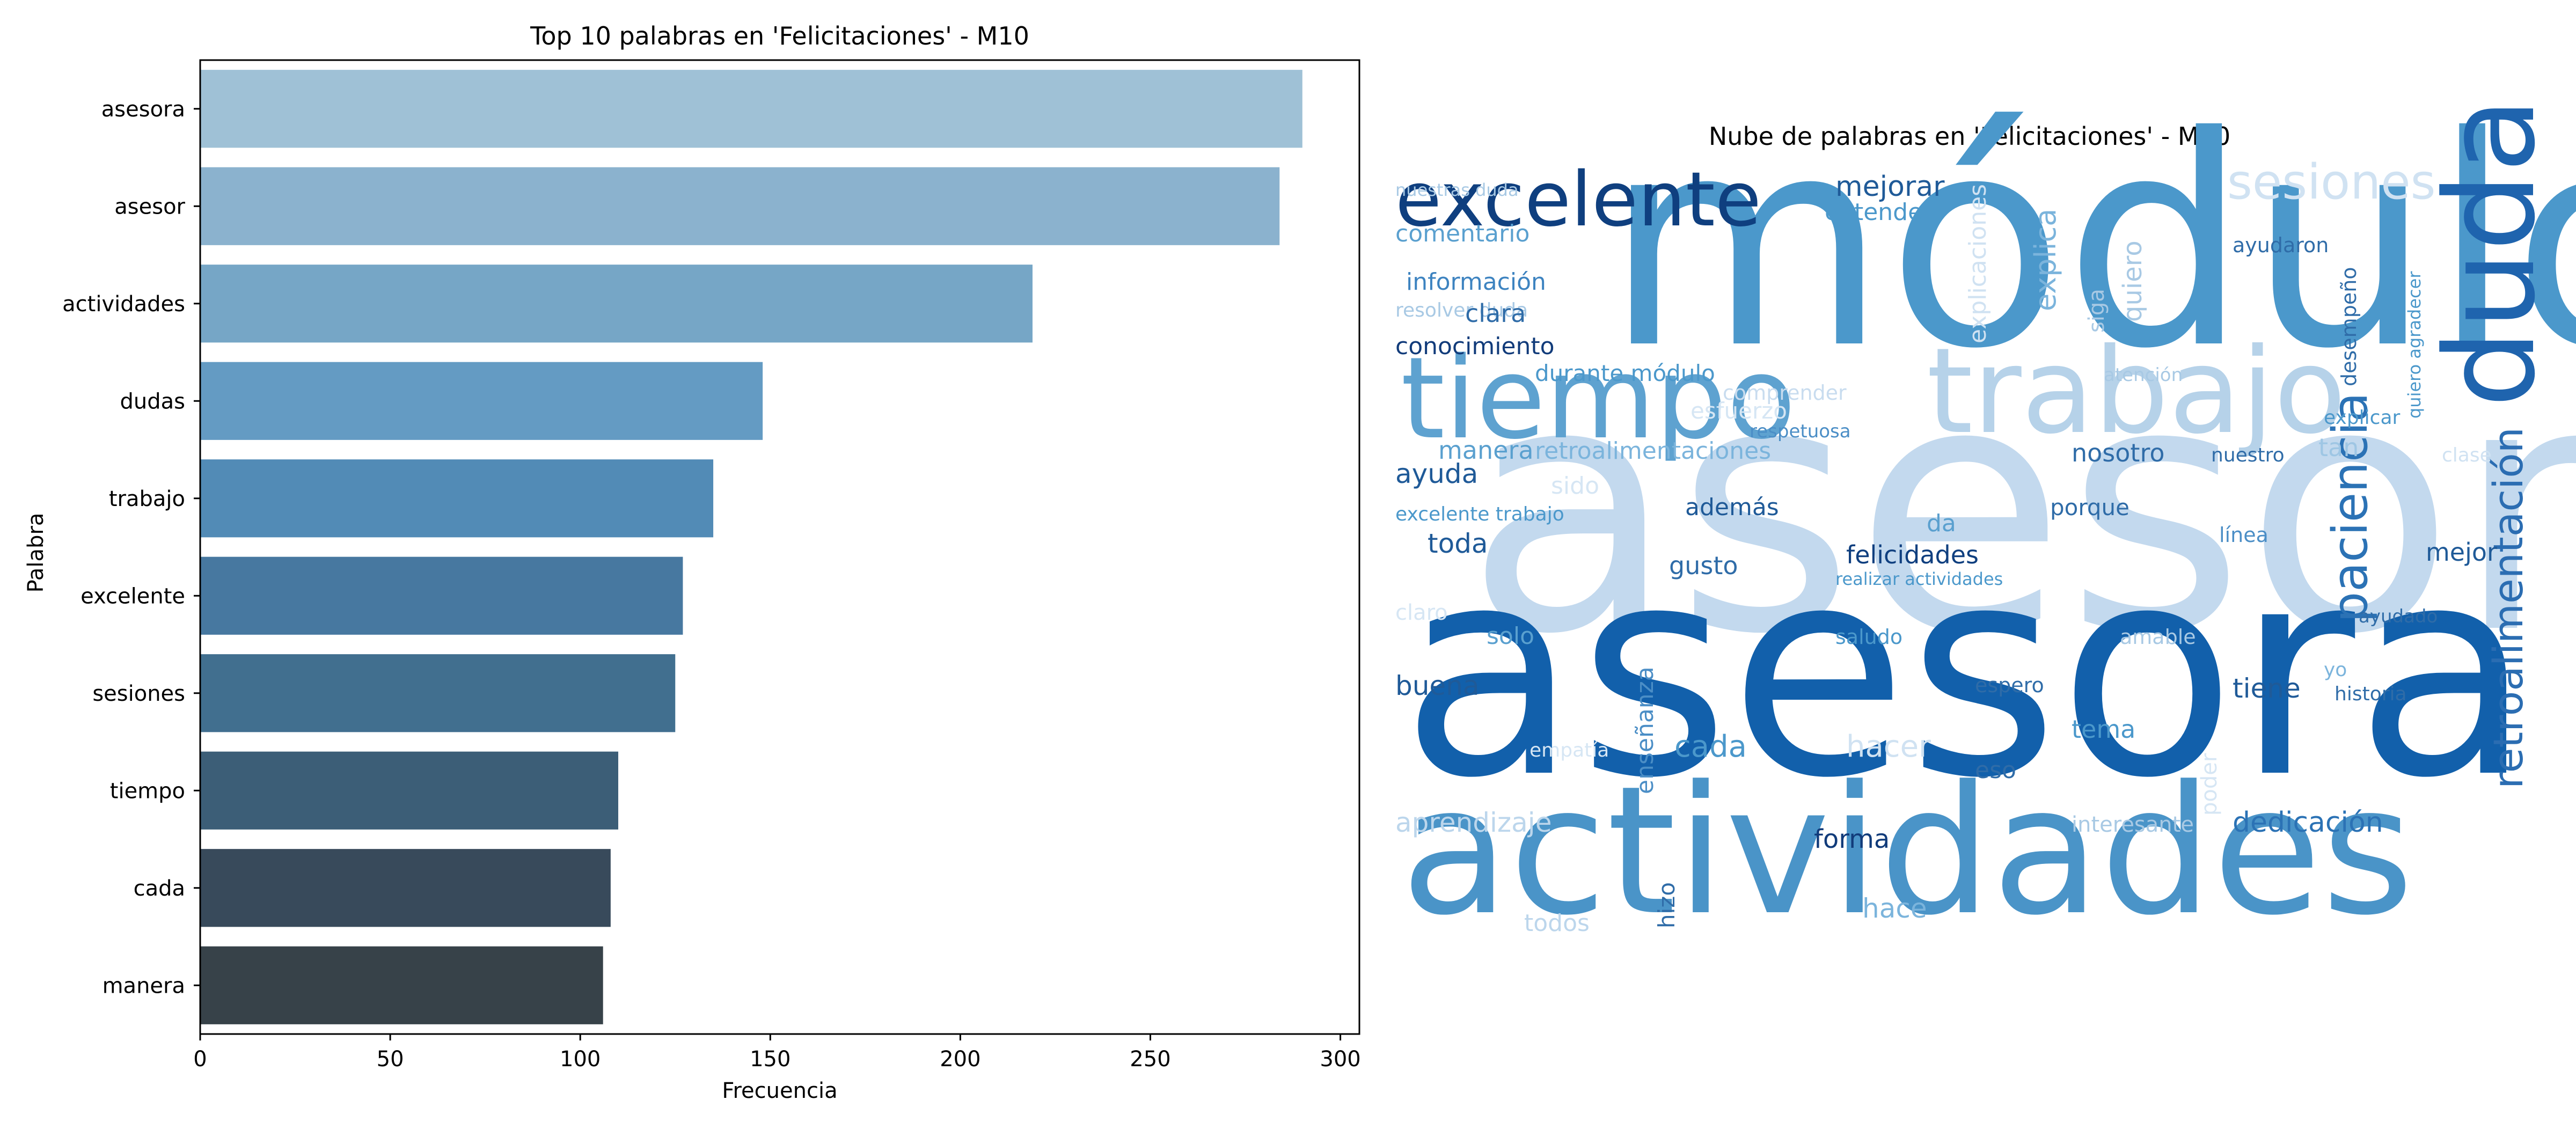 This screenshot has height=1129, width=2576. I want to click on wordcloud-word: explicaciones, so click(1978, 263).